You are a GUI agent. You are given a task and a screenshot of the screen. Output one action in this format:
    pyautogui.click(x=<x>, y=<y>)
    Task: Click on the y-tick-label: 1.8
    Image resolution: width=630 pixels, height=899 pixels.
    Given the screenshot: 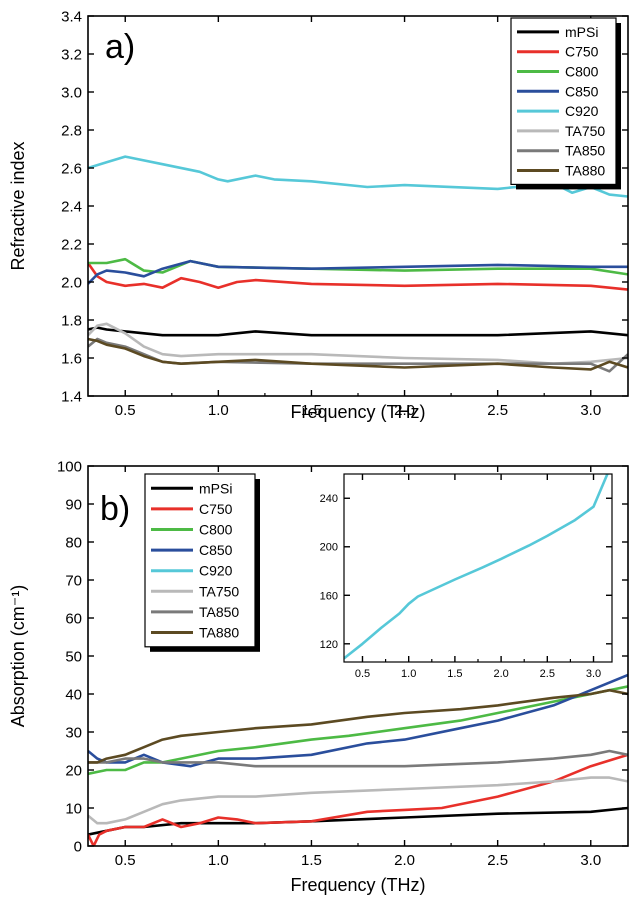 What is the action you would take?
    pyautogui.click(x=71, y=320)
    